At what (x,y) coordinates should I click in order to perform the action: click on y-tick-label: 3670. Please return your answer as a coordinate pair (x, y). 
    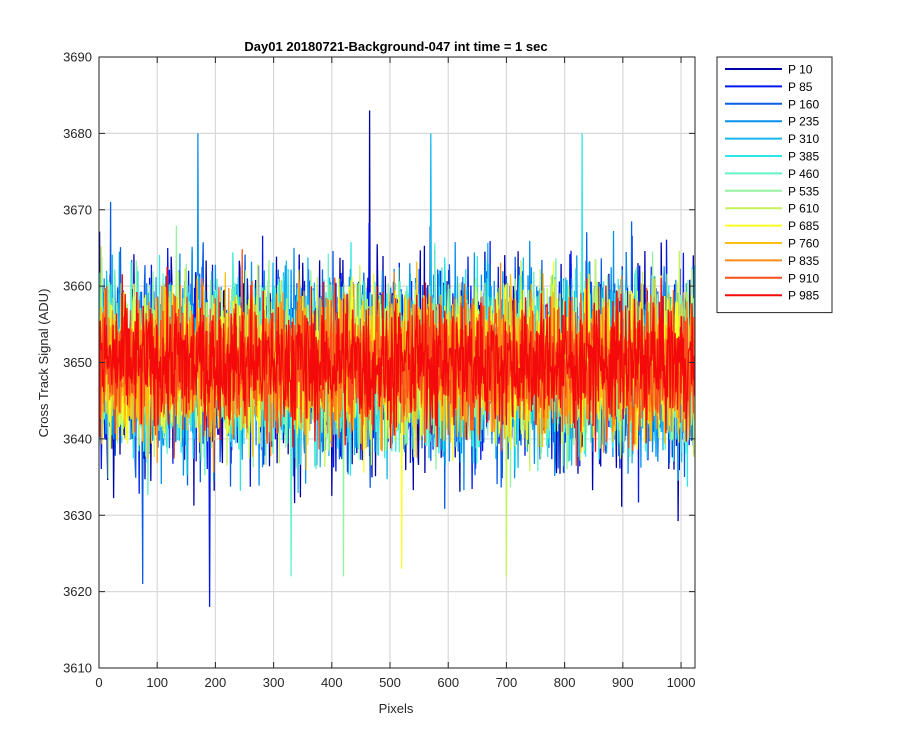
    Looking at the image, I should click on (77, 209).